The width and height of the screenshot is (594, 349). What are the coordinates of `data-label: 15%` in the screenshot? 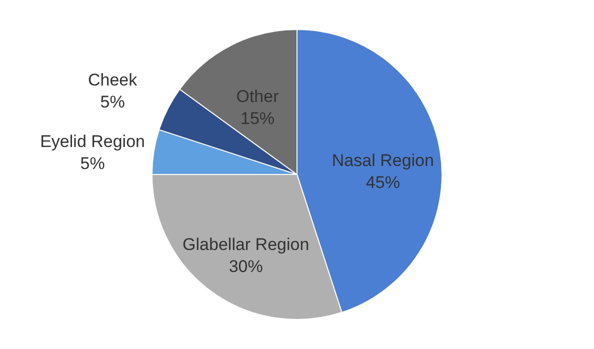 It's located at (257, 118).